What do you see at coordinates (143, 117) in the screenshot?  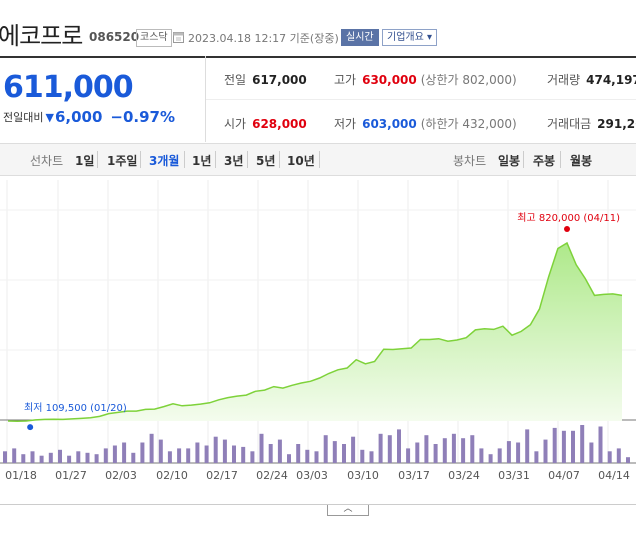 I see `change-percent: −0.97%` at bounding box center [143, 117].